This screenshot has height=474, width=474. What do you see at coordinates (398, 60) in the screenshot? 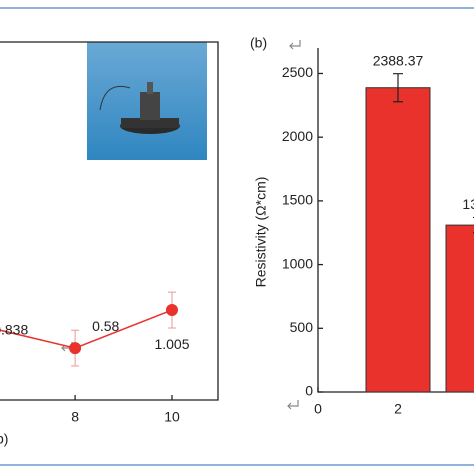
I see `data-label: 2388.37` at bounding box center [398, 60].